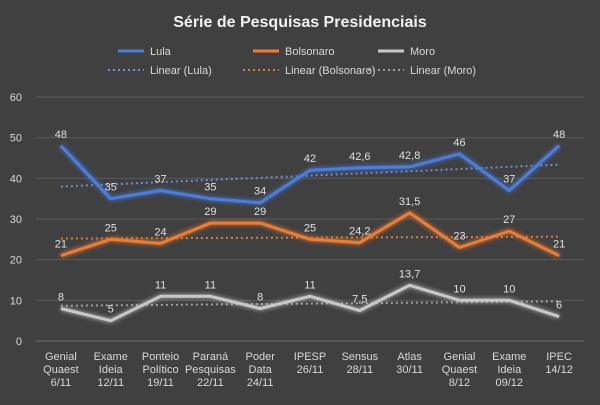  Describe the element at coordinates (409, 156) in the screenshot. I see `data-label-lula: 42,8` at that location.